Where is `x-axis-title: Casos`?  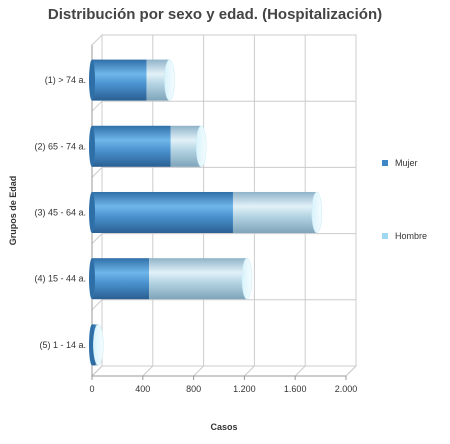 x-axis-title: Casos is located at coordinates (223, 427).